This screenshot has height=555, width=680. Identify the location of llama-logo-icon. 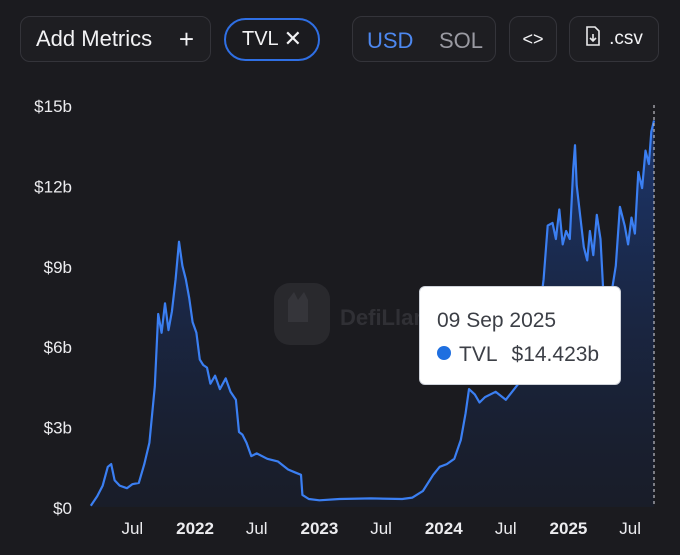
(302, 314).